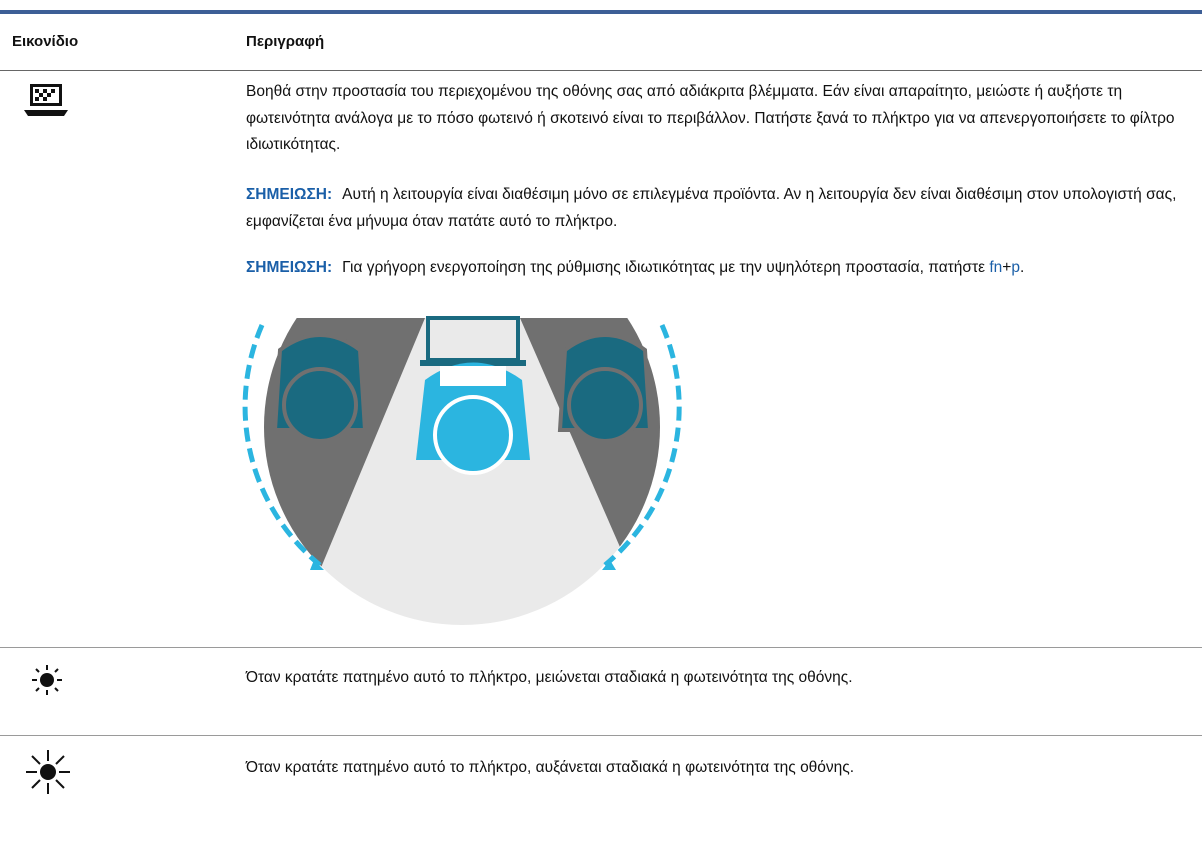 This screenshot has width=1202, height=850. What do you see at coordinates (996, 267) in the screenshot?
I see `key: fn` at bounding box center [996, 267].